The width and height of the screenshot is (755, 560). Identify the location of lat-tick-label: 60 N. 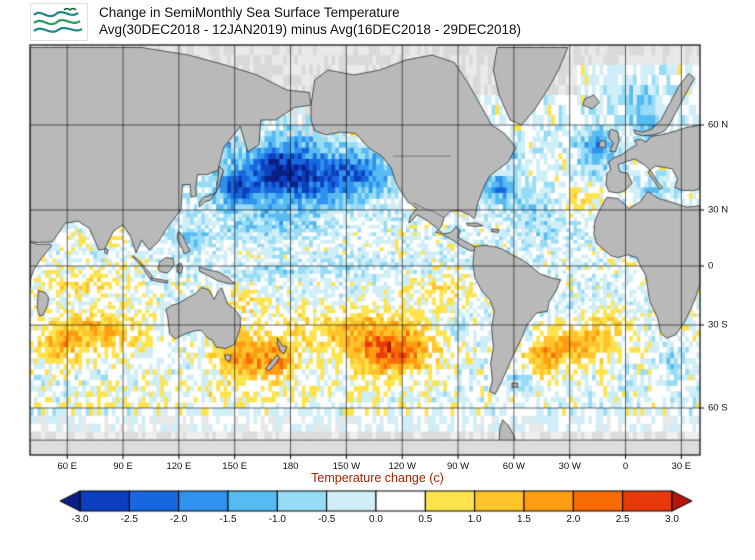
(718, 125).